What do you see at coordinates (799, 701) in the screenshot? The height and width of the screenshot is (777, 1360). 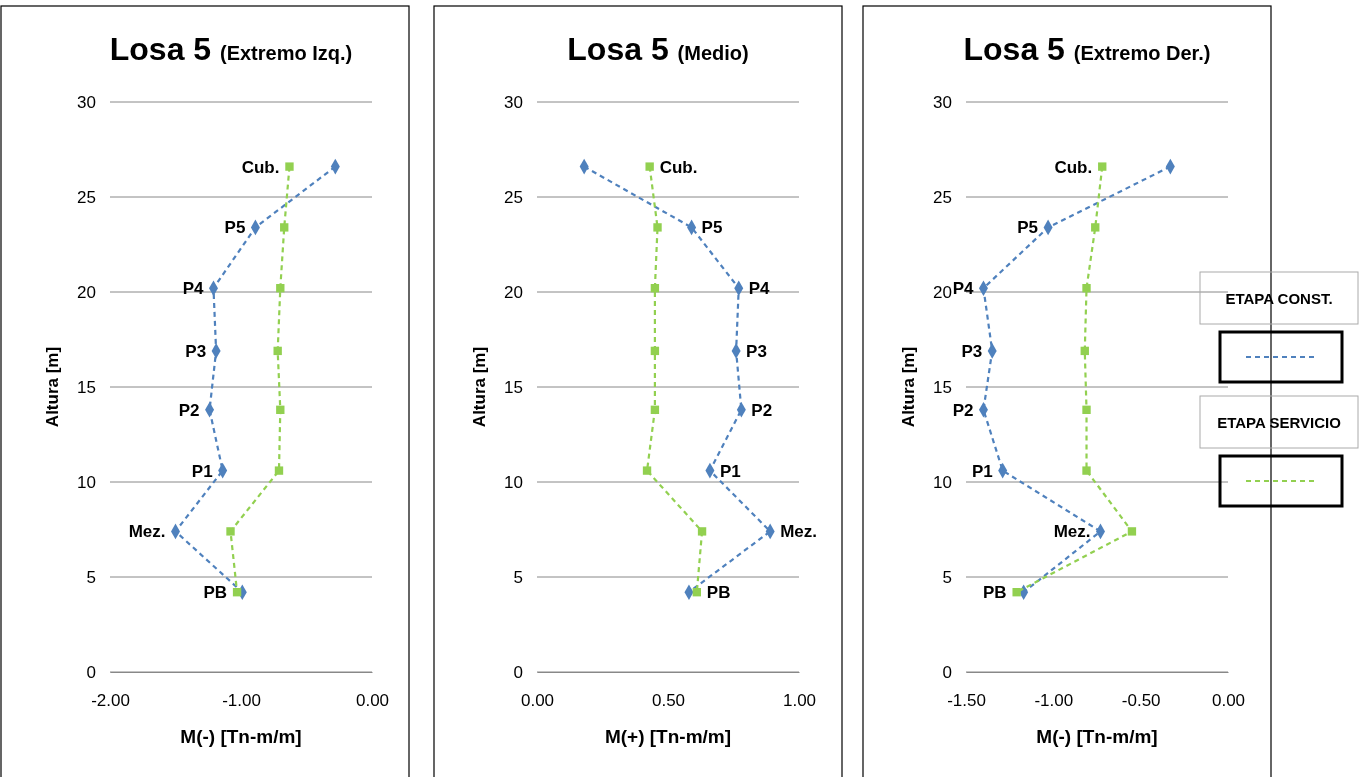 I see `x-tick-label: 1.00` at bounding box center [799, 701].